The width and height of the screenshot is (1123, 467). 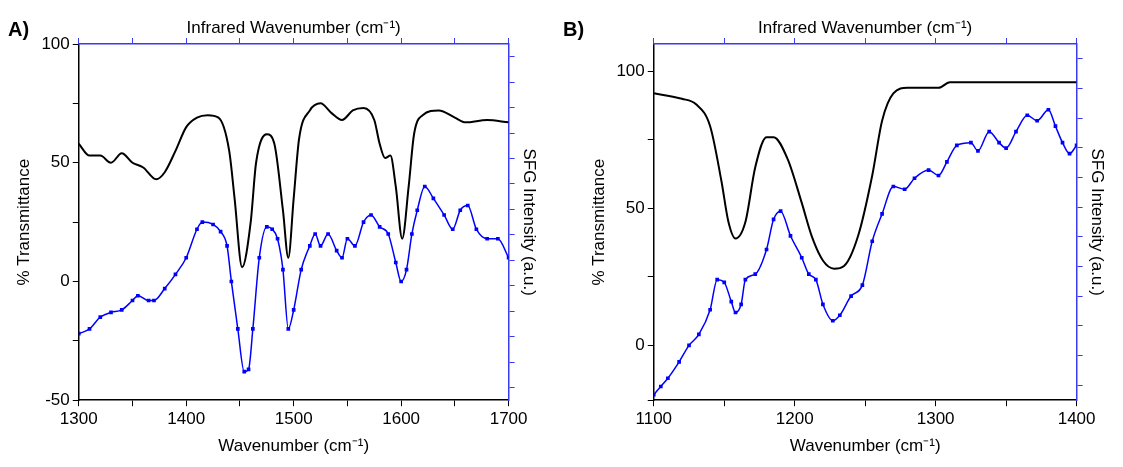 What do you see at coordinates (57, 399) in the screenshot?
I see `y-tick-label: -50` at bounding box center [57, 399].